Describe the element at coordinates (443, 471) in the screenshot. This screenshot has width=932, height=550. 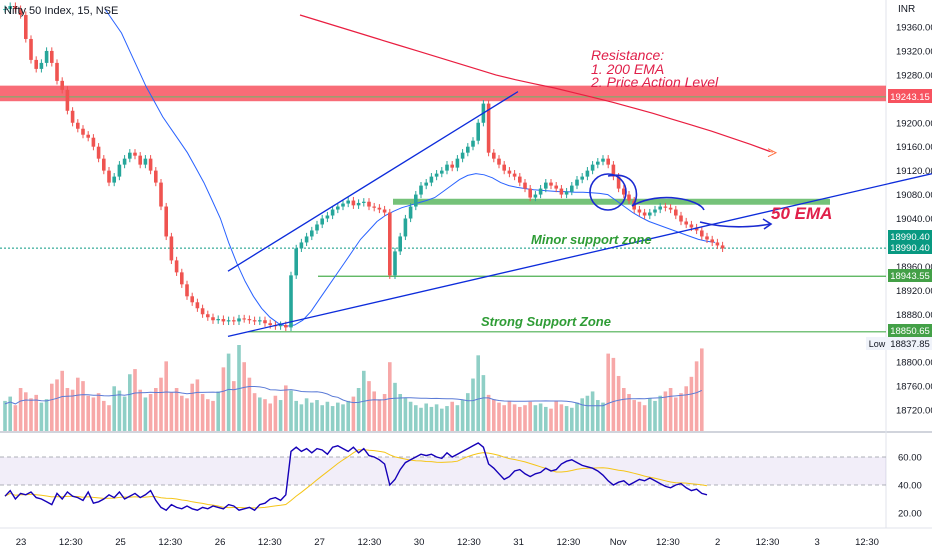
I see `rsi-band` at that location.